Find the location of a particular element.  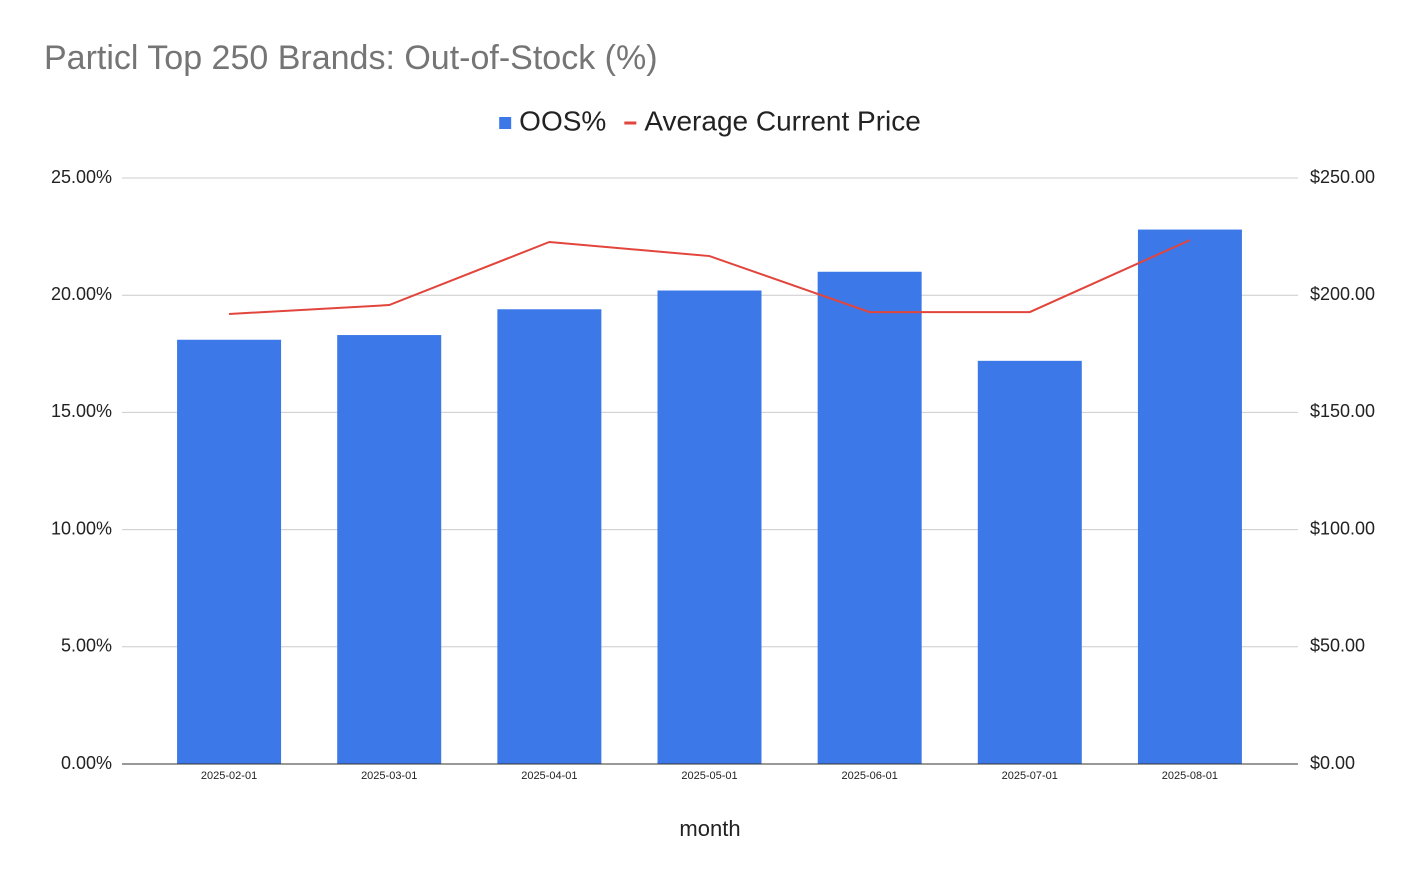

legend-label: Average Current Price is located at coordinates (782, 120).